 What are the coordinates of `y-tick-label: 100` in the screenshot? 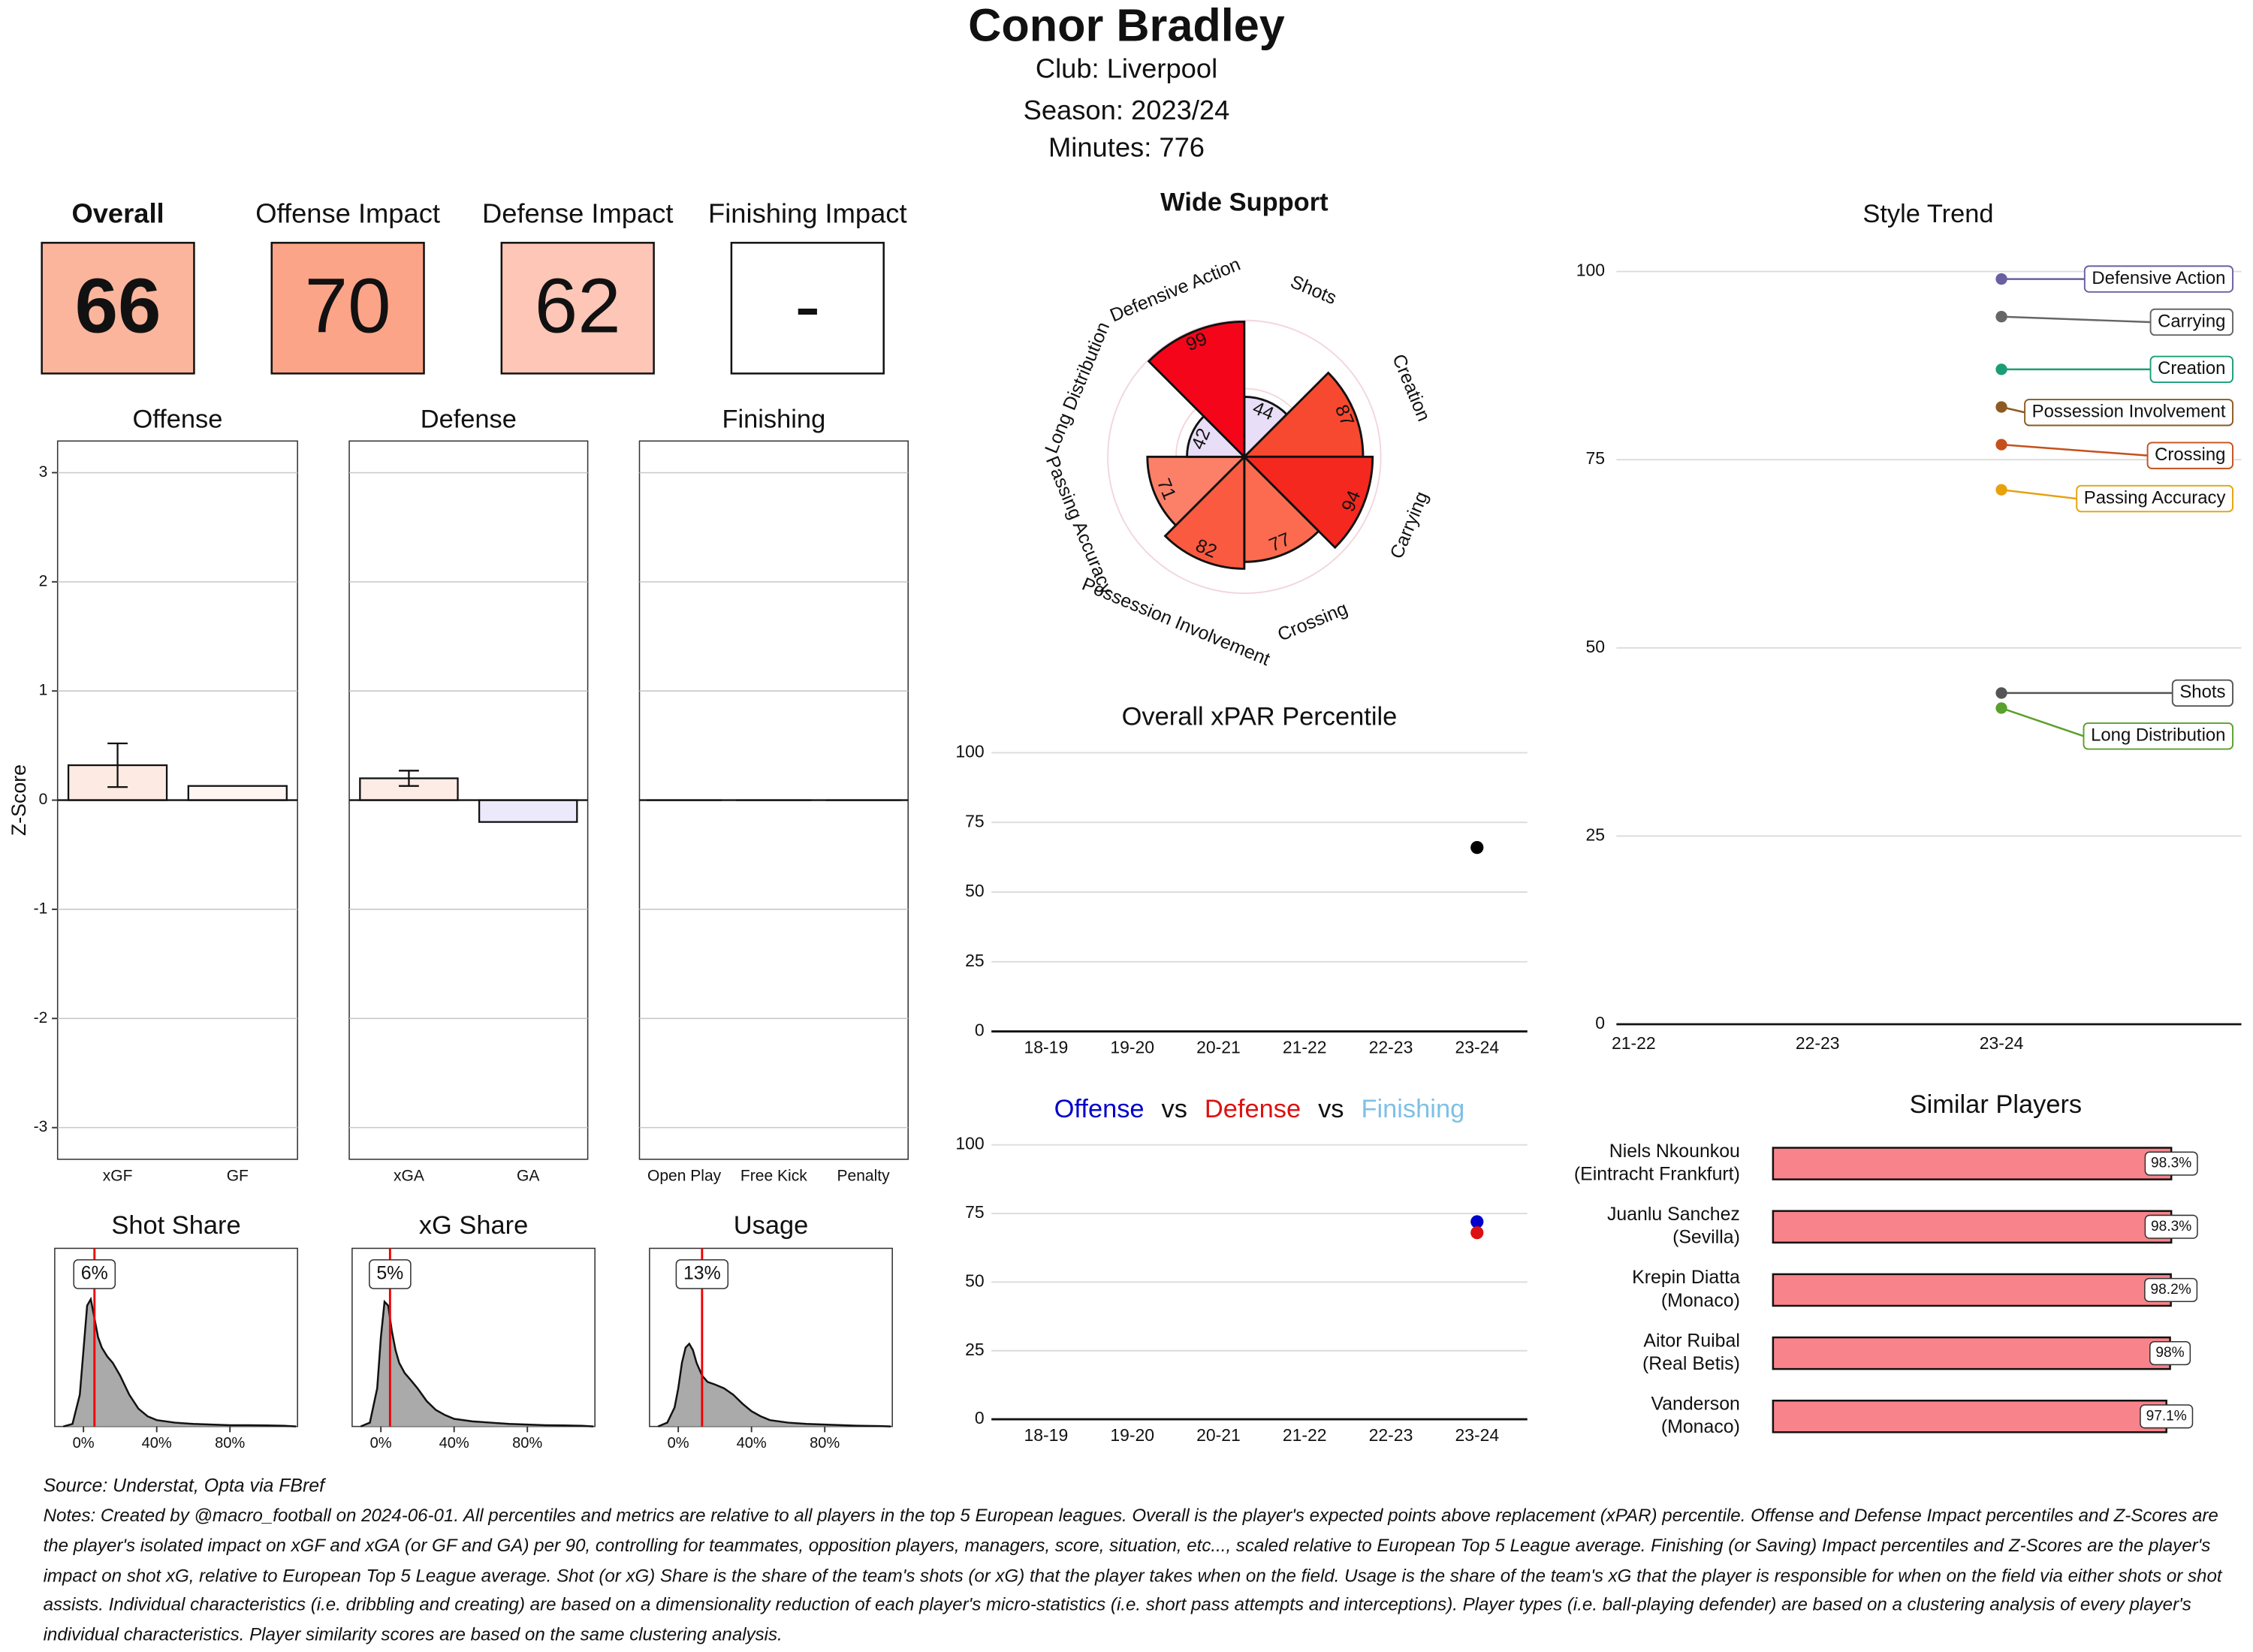 It's located at (970, 751).